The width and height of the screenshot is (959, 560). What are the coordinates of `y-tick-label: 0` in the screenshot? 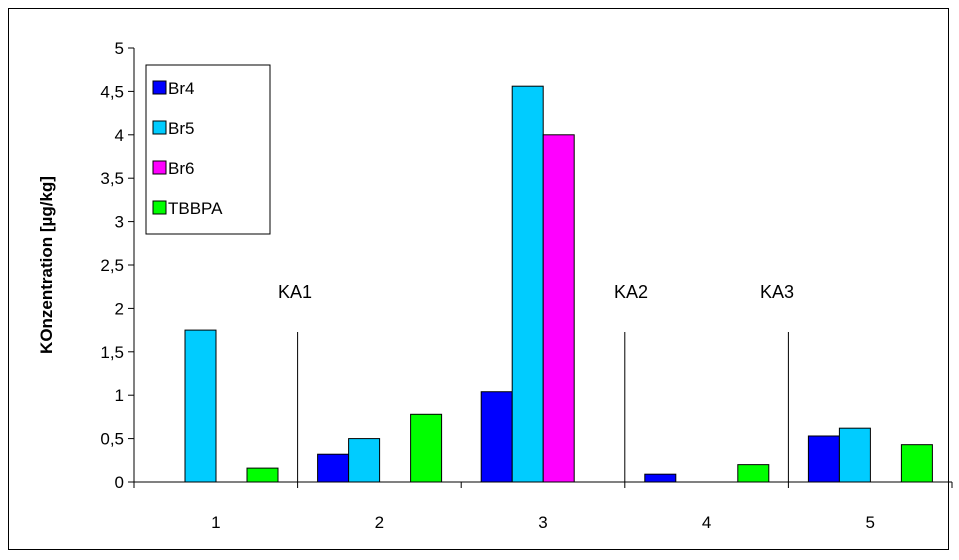 It's located at (119, 482).